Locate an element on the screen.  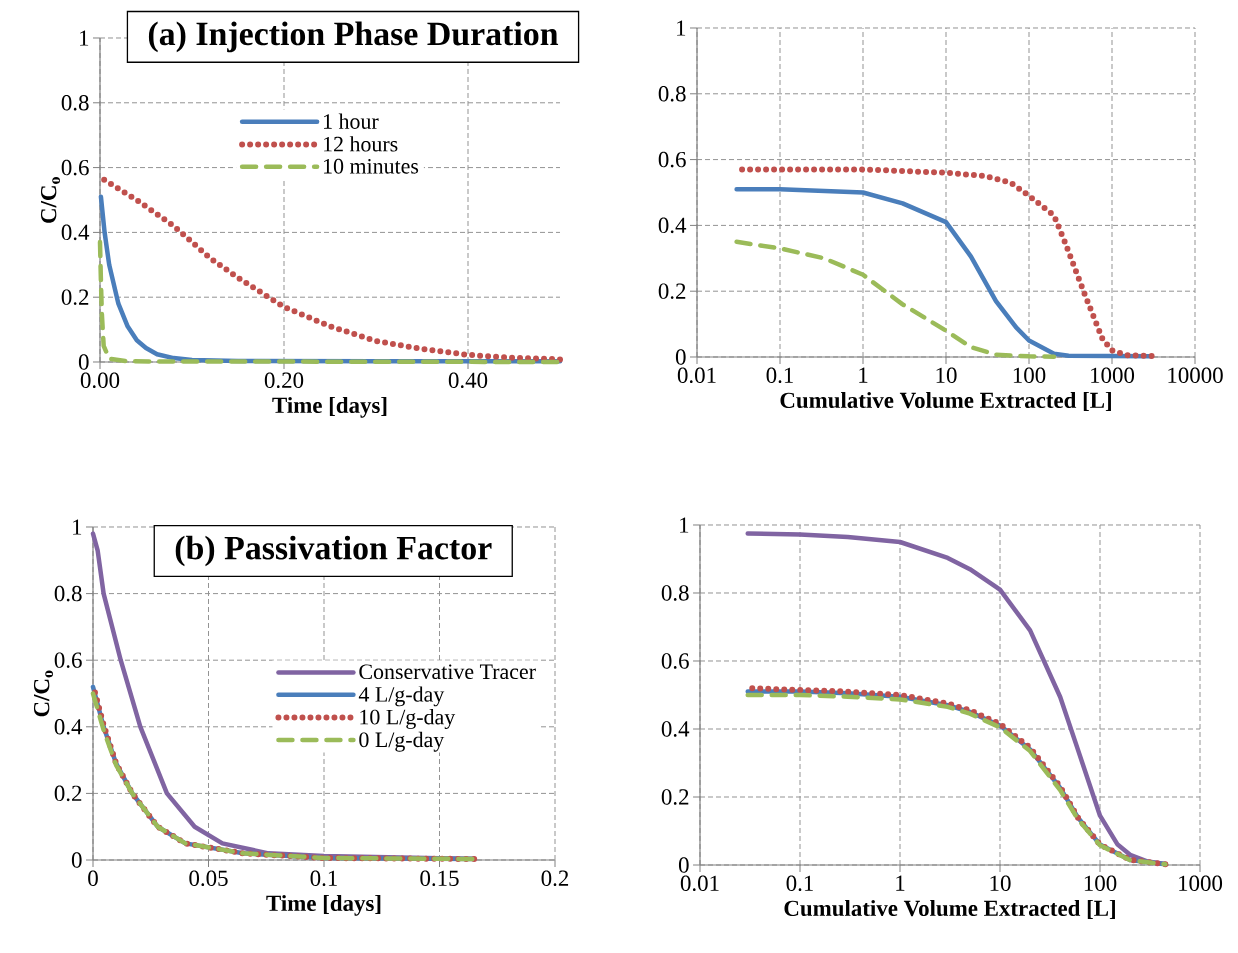
legend-label: 12 hours is located at coordinates (361, 144).